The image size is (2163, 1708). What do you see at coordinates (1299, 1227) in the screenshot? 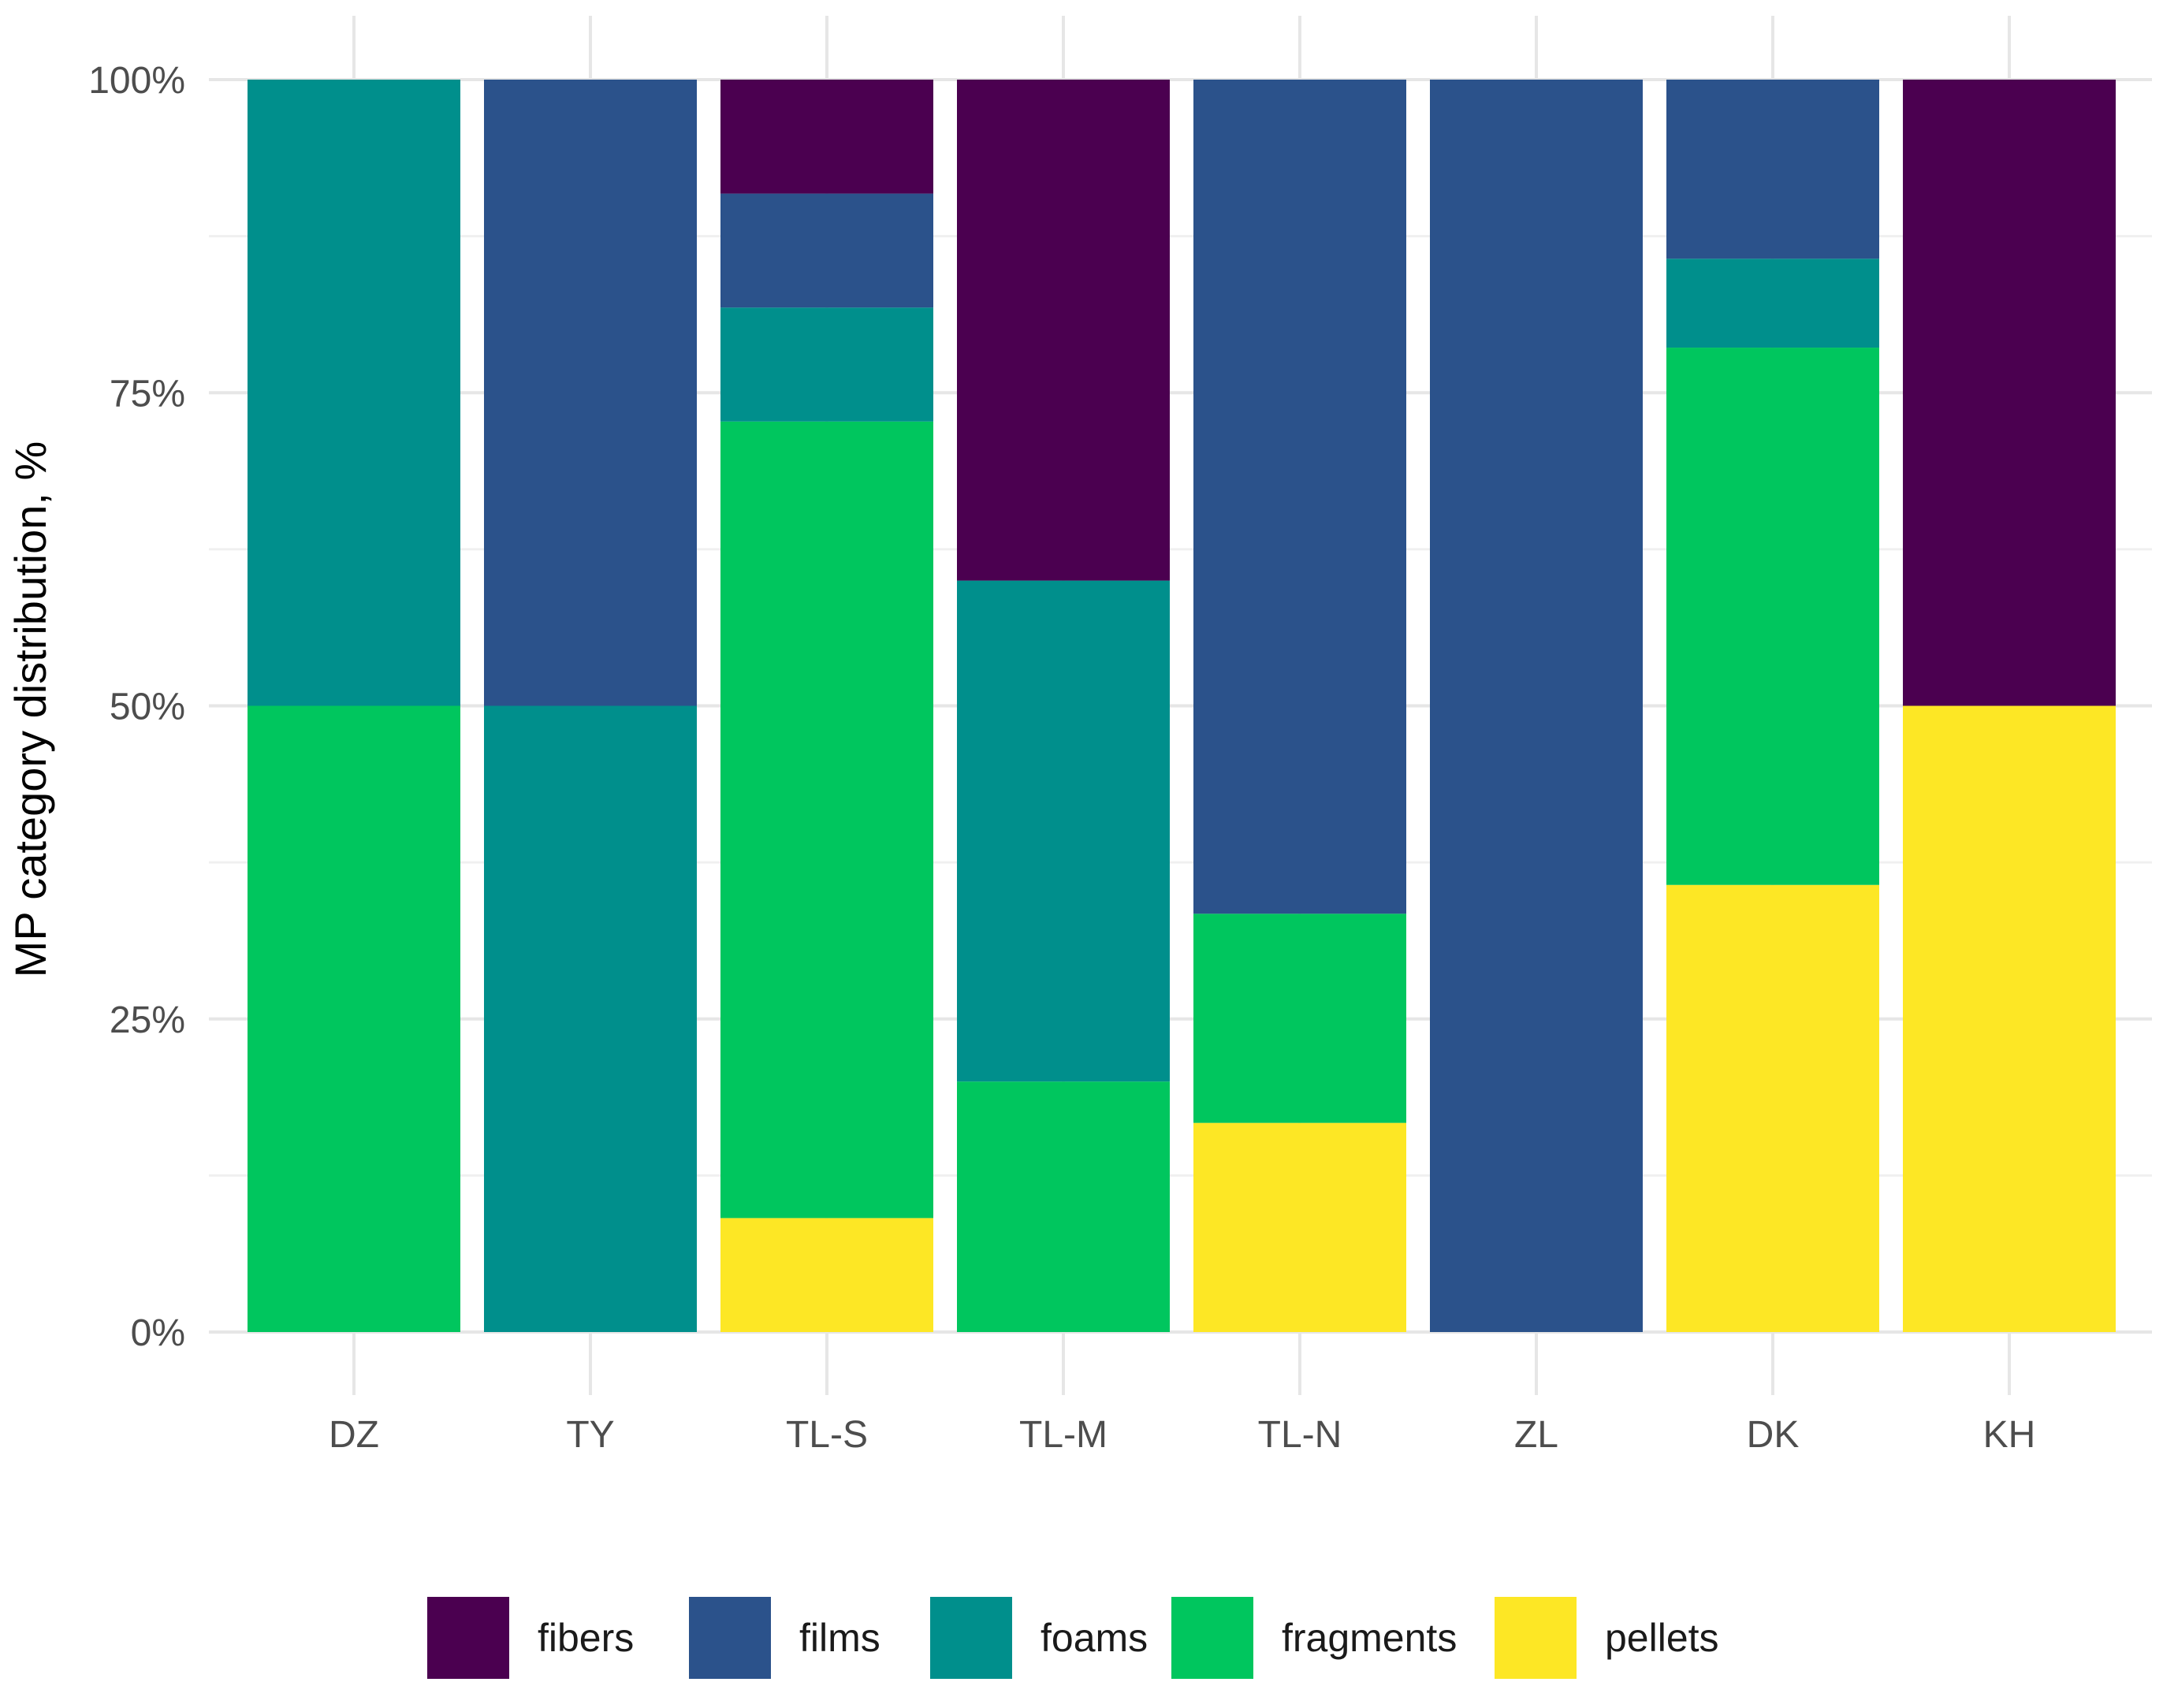
I see `bar-segment-pellets-TL-N` at bounding box center [1299, 1227].